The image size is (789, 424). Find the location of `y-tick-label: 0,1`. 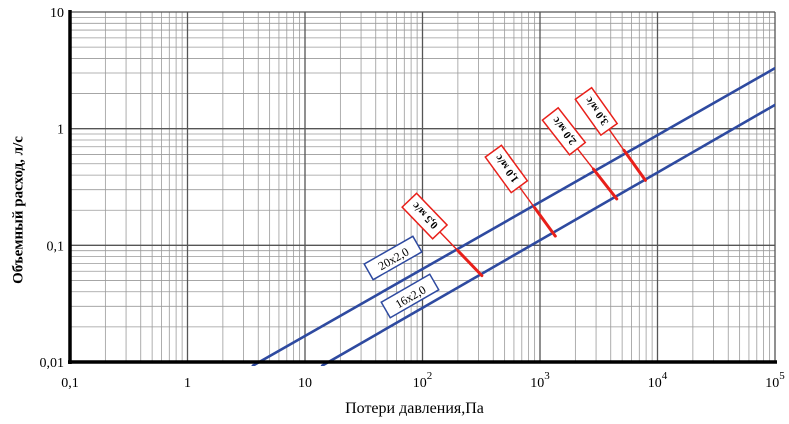

y-tick-label: 0,1 is located at coordinates (56, 246).